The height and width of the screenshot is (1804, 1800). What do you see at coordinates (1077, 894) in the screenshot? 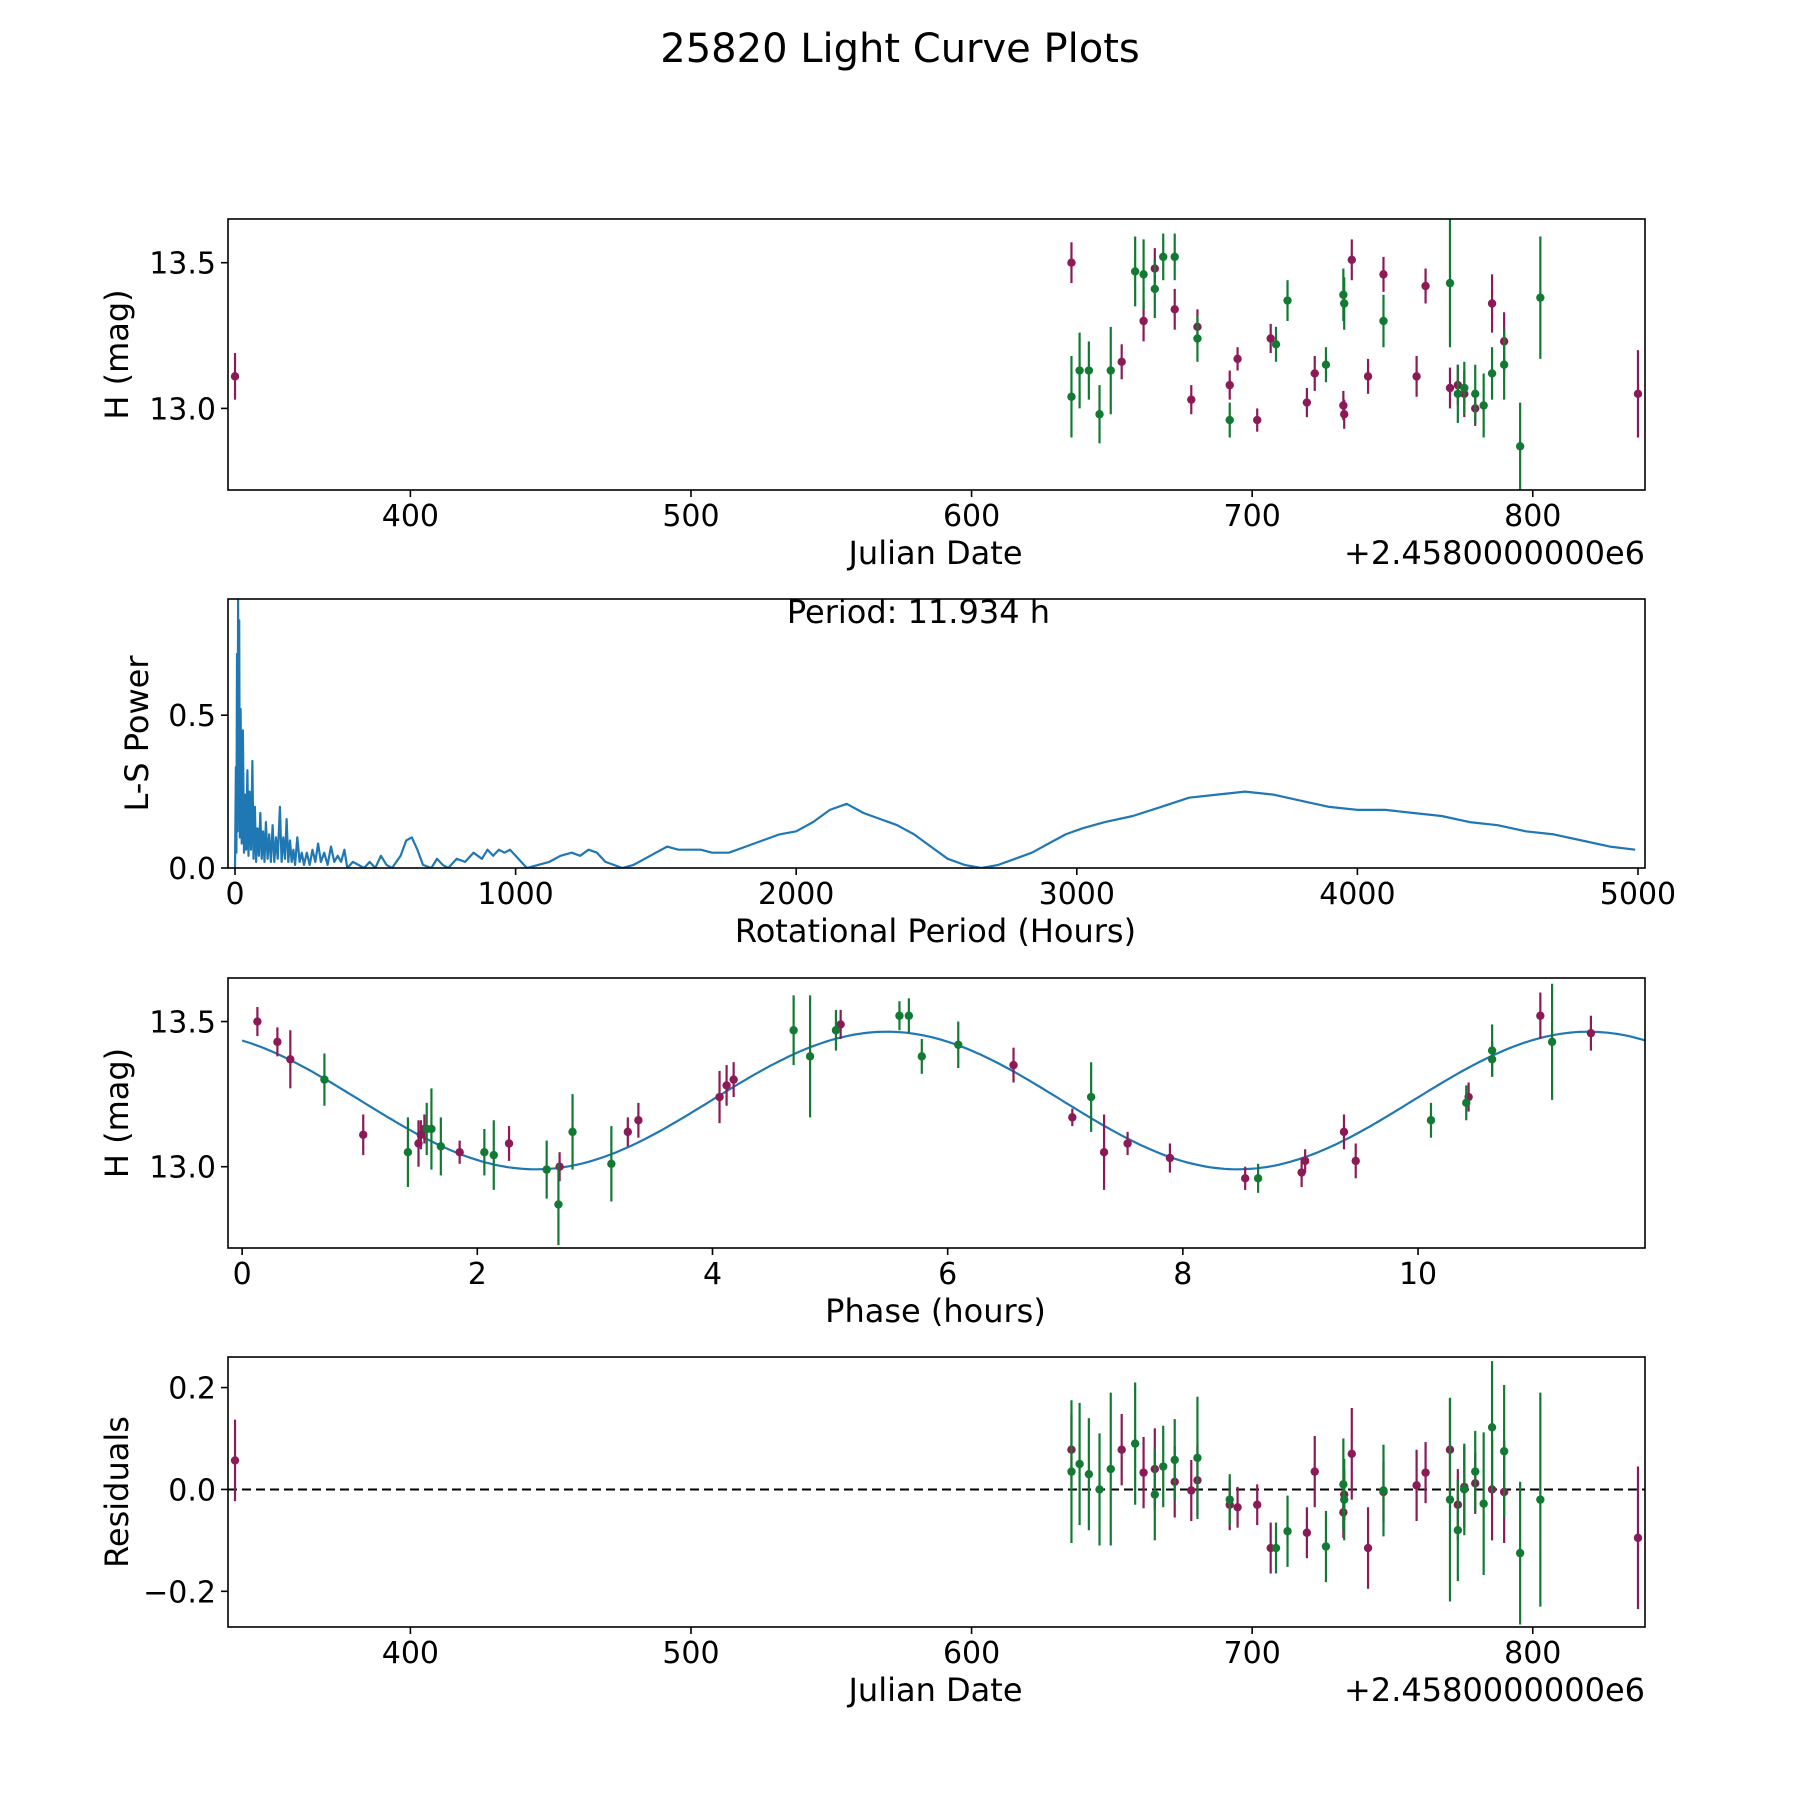
I see `x-tick-label: 3000` at bounding box center [1077, 894].